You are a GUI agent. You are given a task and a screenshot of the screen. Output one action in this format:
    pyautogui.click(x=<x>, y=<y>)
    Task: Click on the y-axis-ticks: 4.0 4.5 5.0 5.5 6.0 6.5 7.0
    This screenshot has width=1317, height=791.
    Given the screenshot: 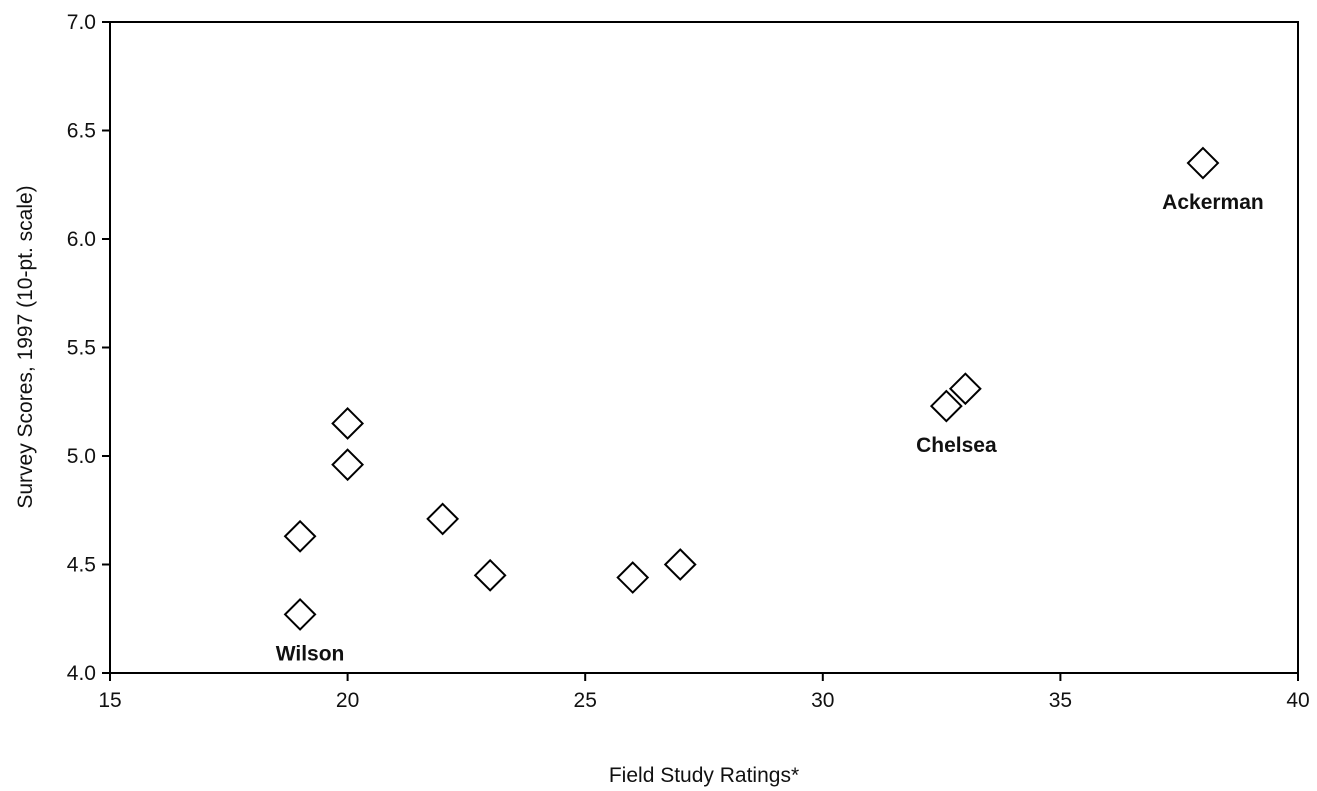 What is the action you would take?
    pyautogui.click(x=88, y=348)
    